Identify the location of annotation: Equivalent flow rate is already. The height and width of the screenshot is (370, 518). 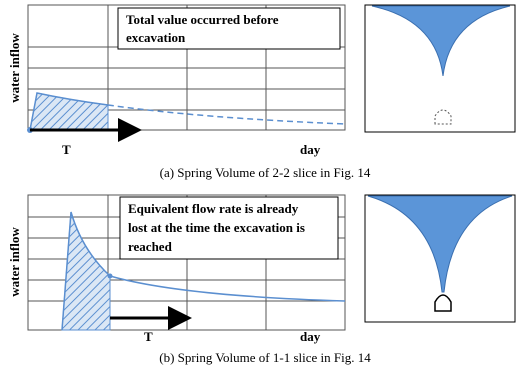
(213, 208).